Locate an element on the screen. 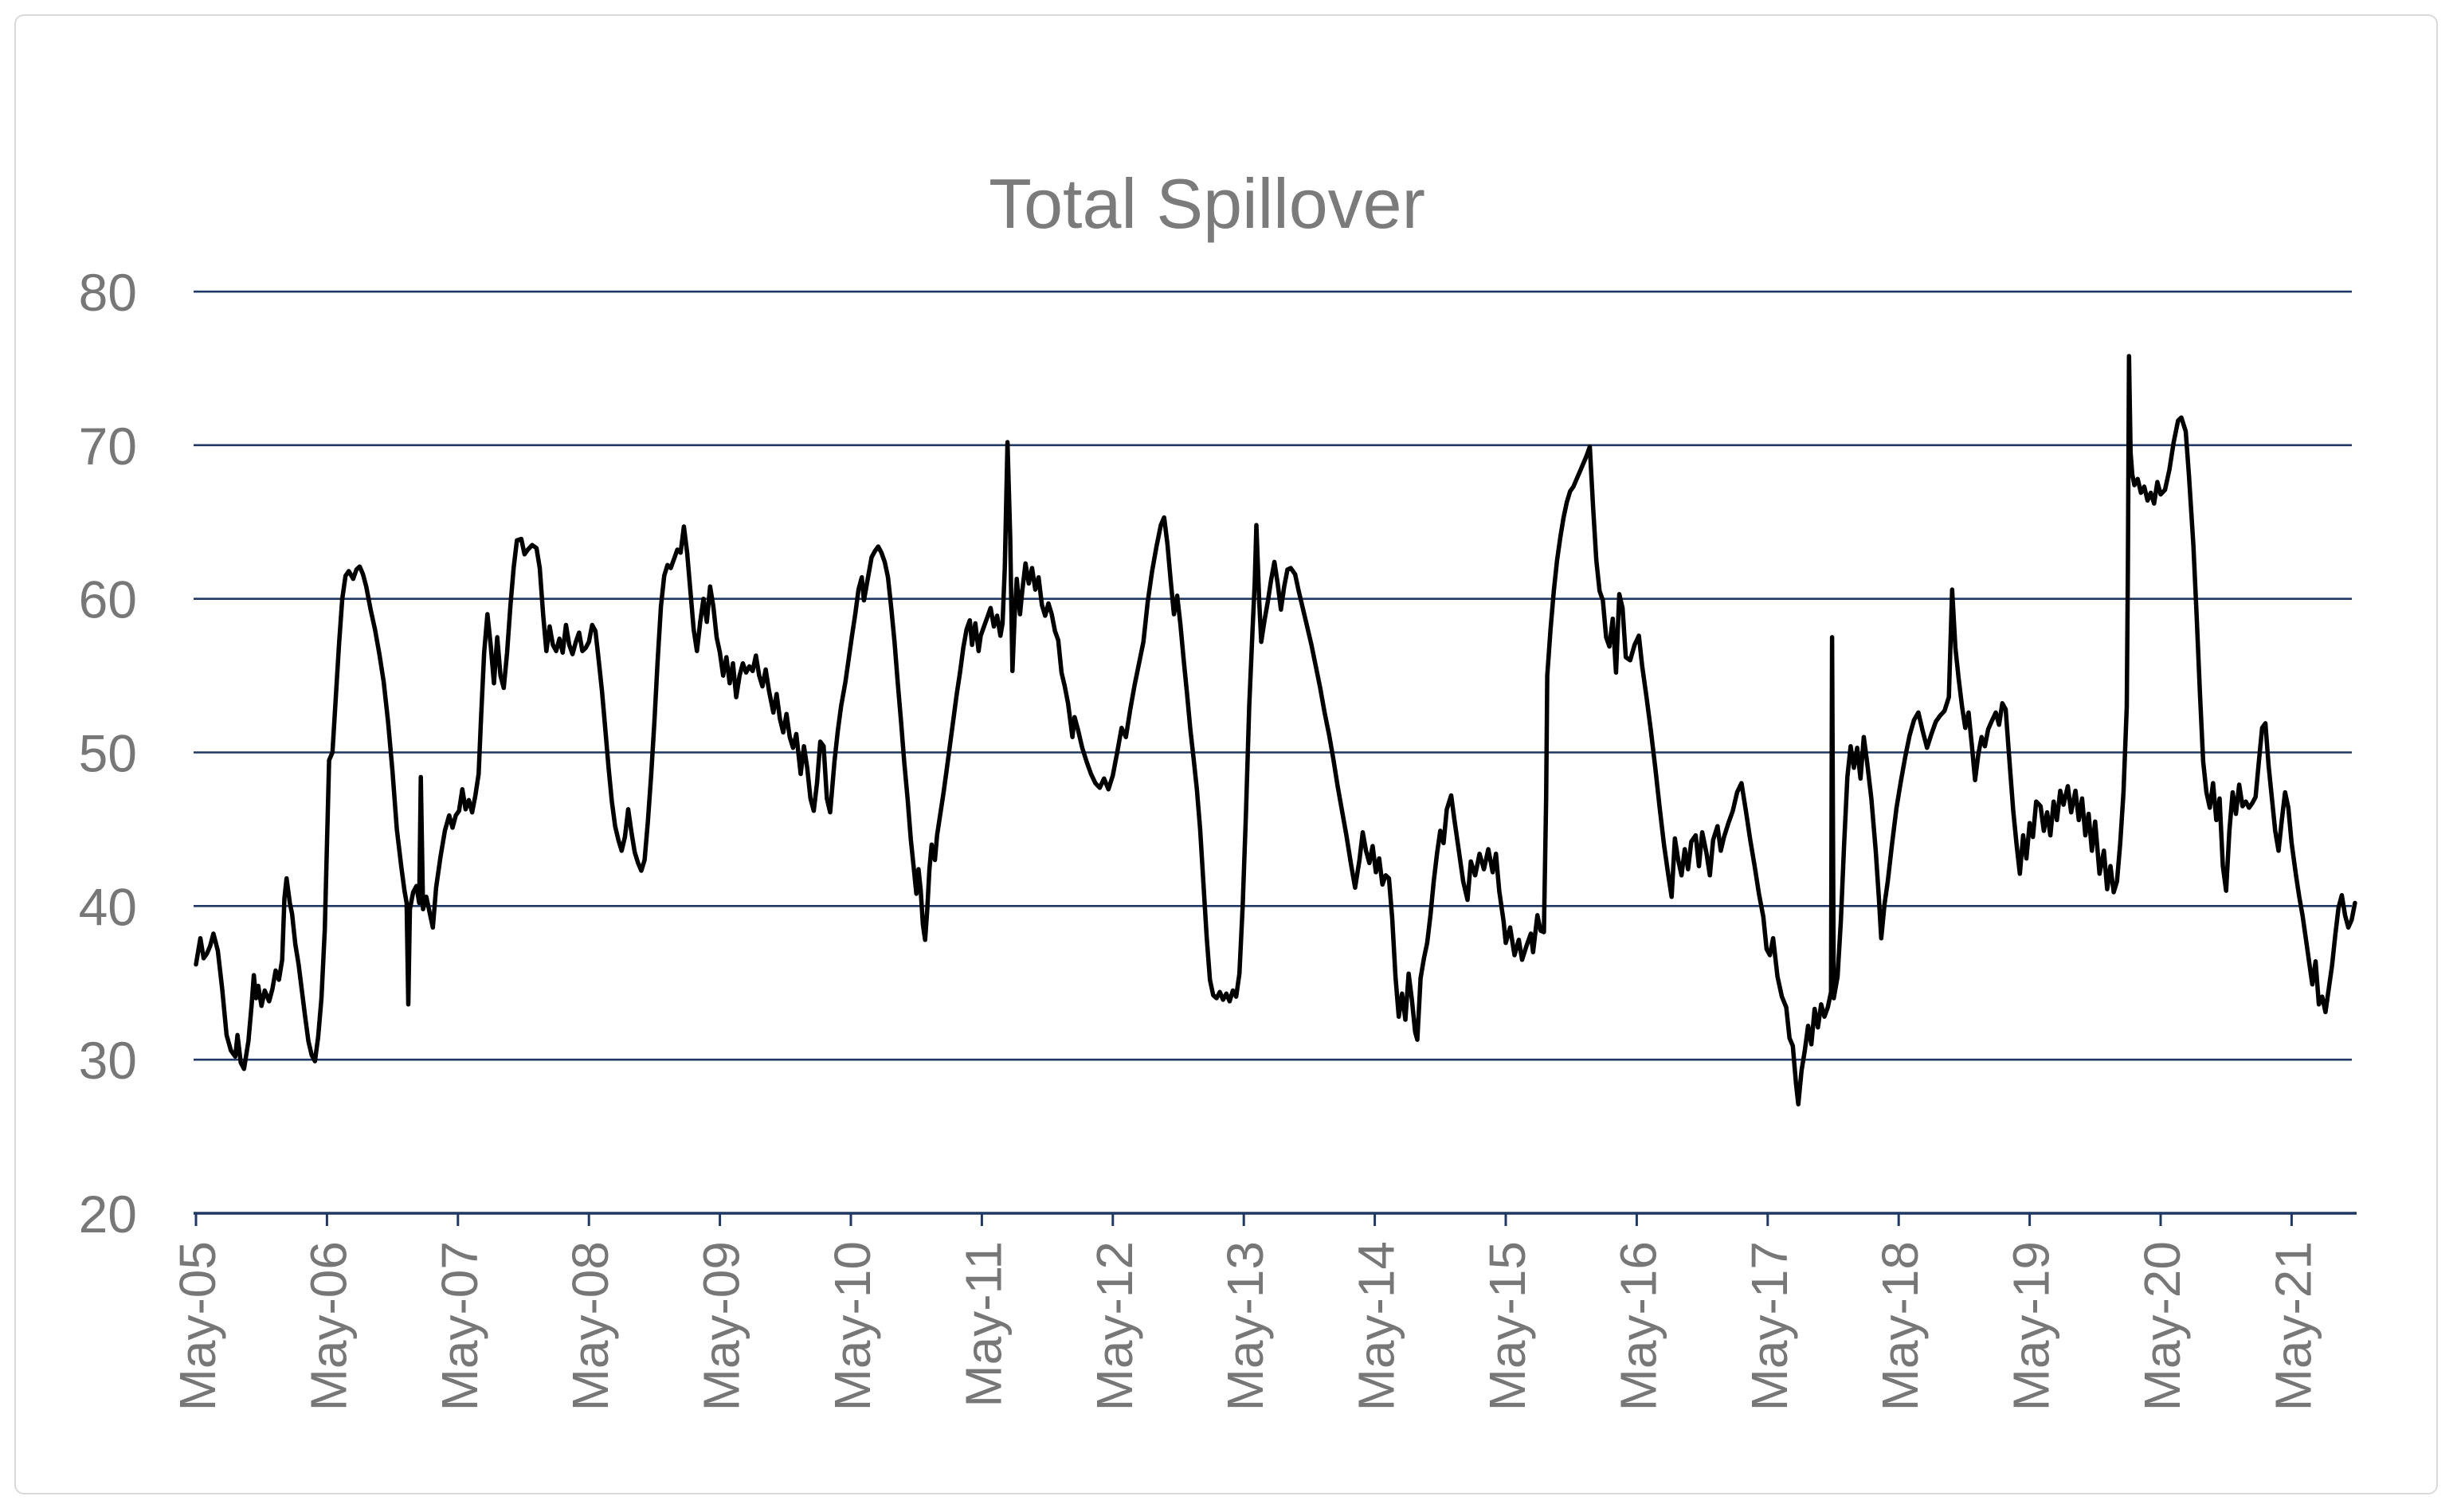 This screenshot has height=1512, width=2457. x-tick-label-May-21: May-21 is located at coordinates (2293, 1326).